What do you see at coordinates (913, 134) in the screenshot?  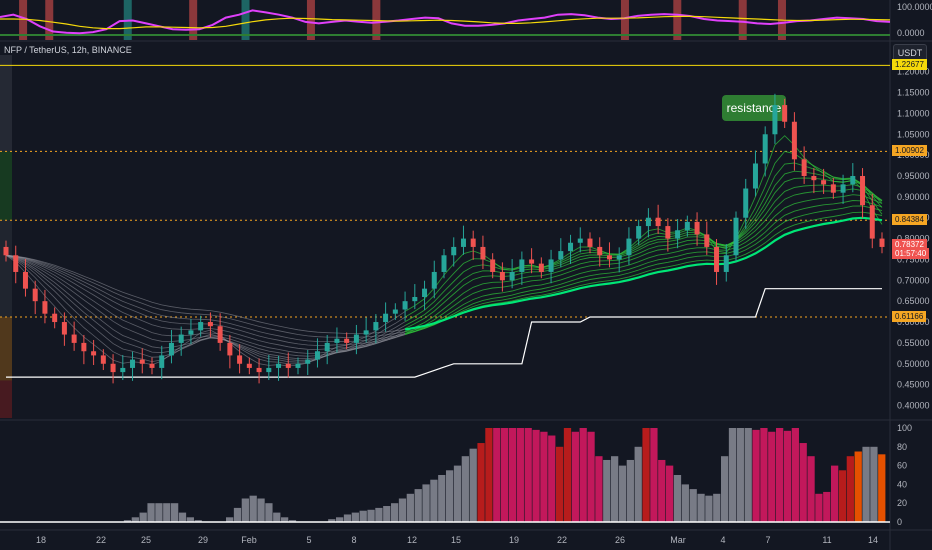 I see `price-tick-label: 1.05000` at bounding box center [913, 134].